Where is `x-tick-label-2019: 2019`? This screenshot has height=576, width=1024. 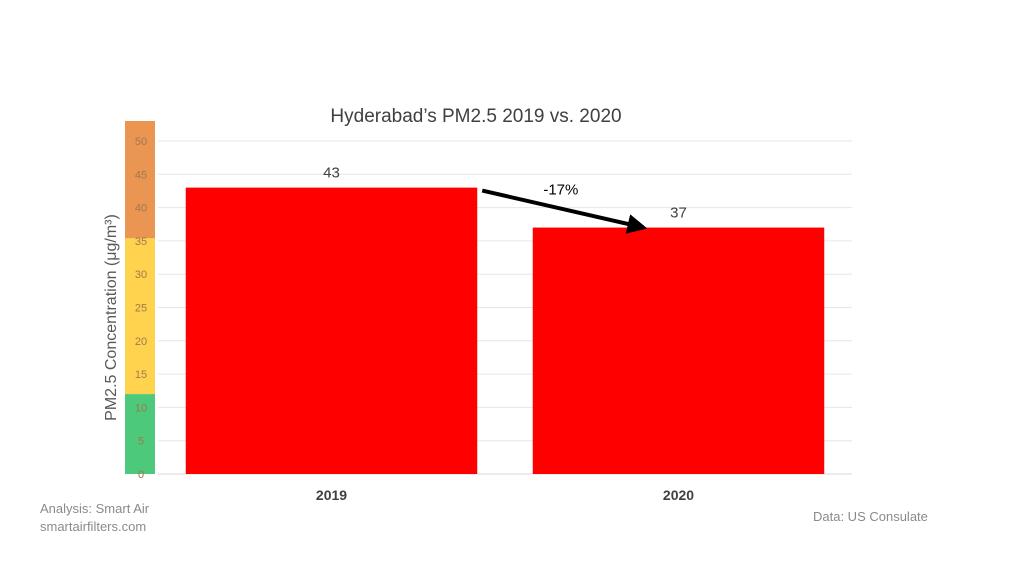 x-tick-label-2019: 2019 is located at coordinates (331, 495).